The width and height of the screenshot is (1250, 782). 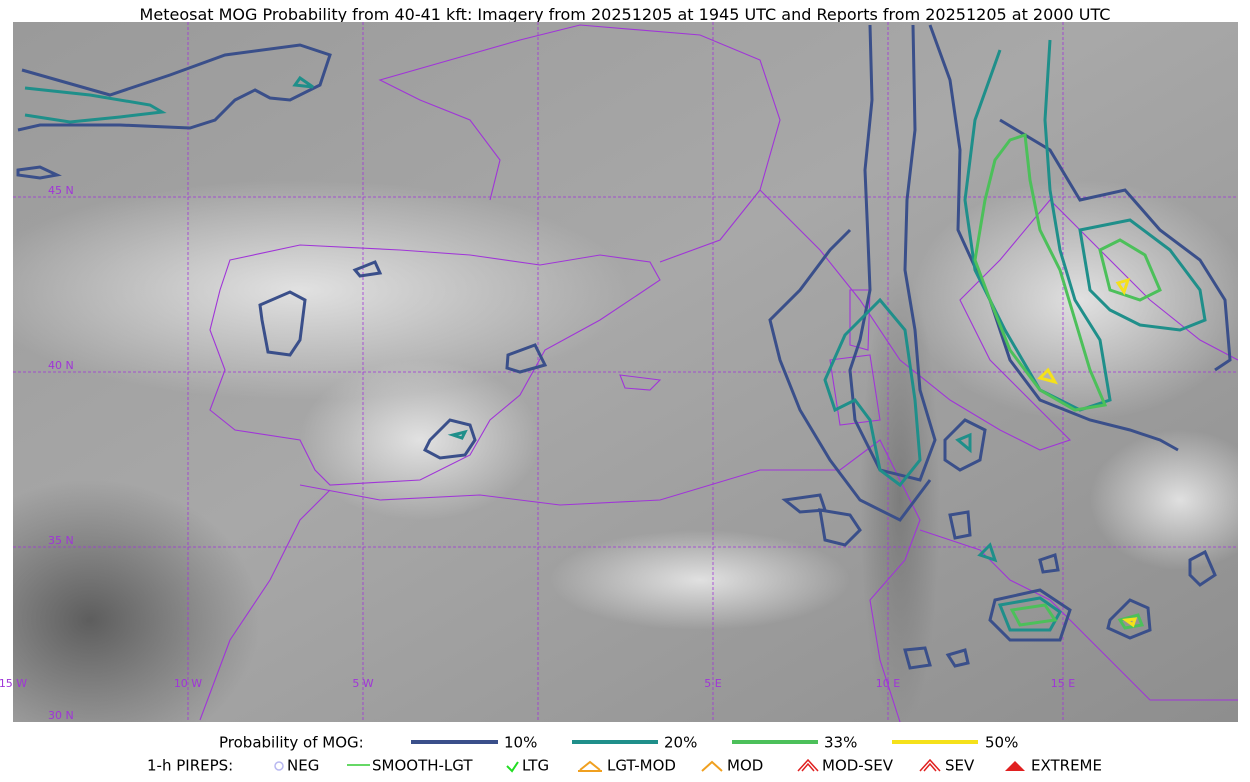 What do you see at coordinates (188, 683) in the screenshot?
I see `lon-label: 10 W` at bounding box center [188, 683].